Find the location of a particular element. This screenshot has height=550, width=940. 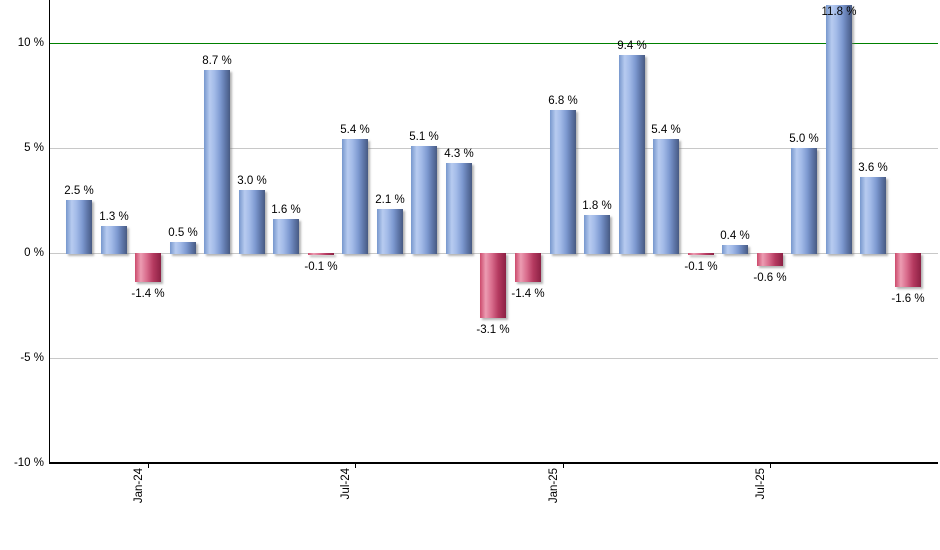

bar-value-label: 8.7 % is located at coordinates (217, 61).